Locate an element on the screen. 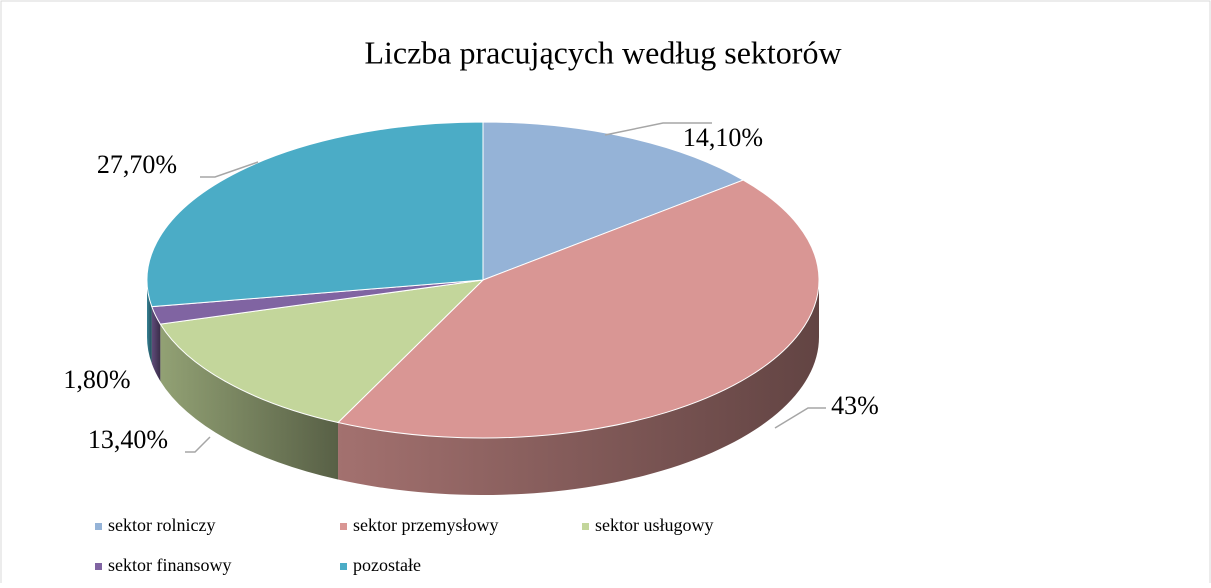 The height and width of the screenshot is (588, 1211). legend-label: sektor finansowy is located at coordinates (169, 565).